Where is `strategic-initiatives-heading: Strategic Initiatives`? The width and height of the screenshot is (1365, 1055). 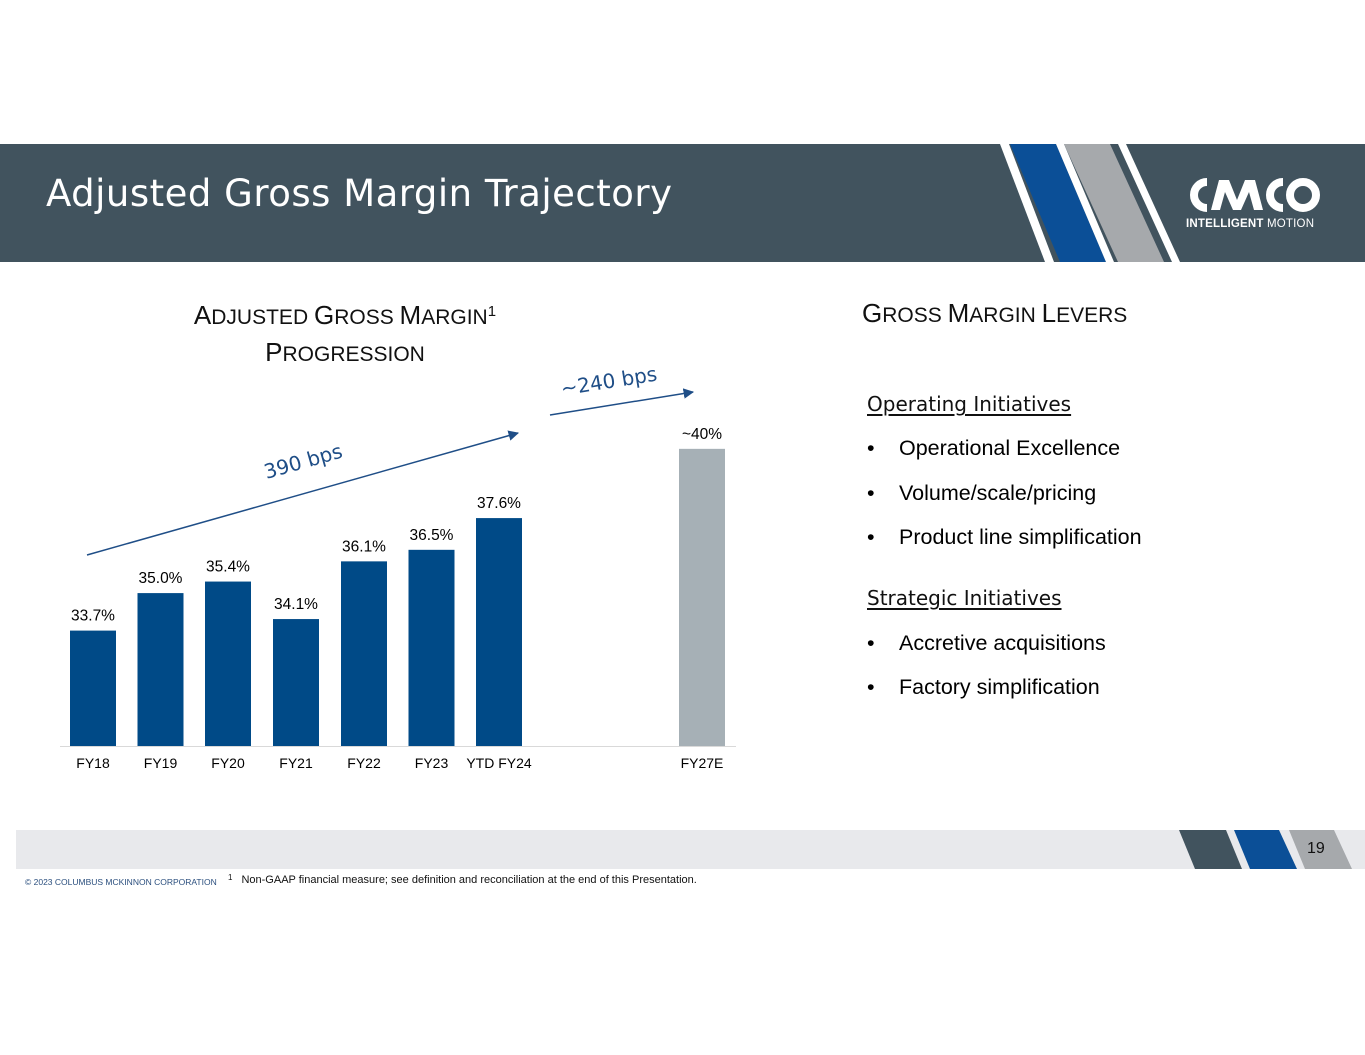 strategic-initiatives-heading: Strategic Initiatives is located at coordinates (964, 598).